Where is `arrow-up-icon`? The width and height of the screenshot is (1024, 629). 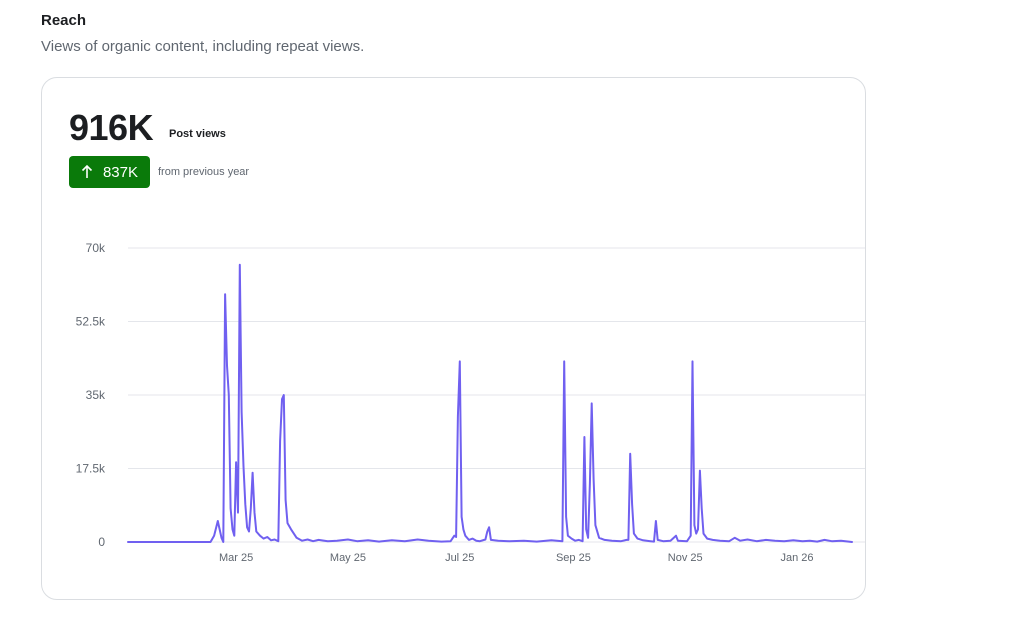
arrow-up-icon is located at coordinates (87, 172).